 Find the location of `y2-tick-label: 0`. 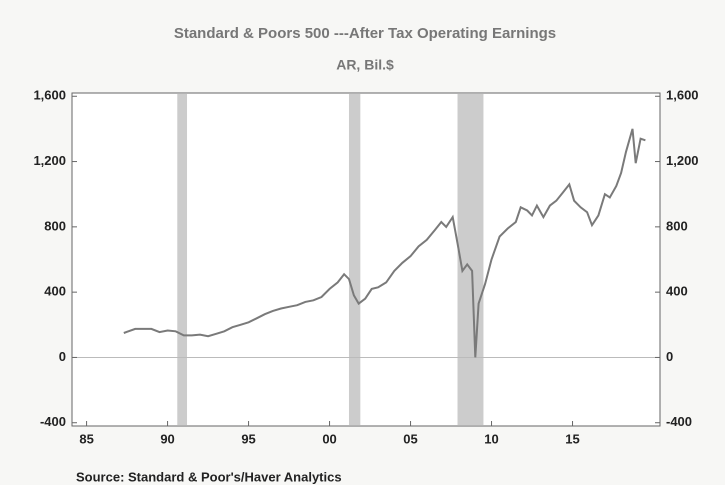

y2-tick-label: 0 is located at coordinates (669, 356).